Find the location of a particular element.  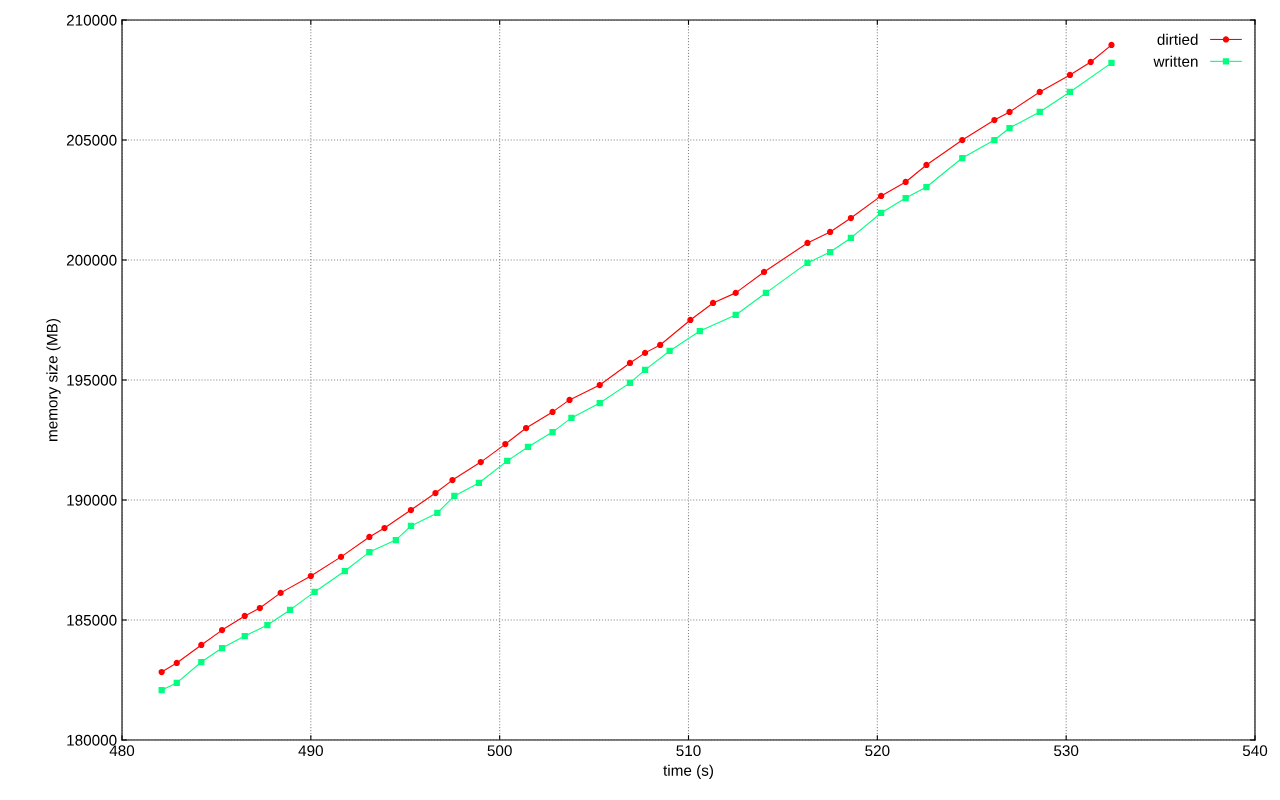

x-tick-label: 500 is located at coordinates (499, 751).